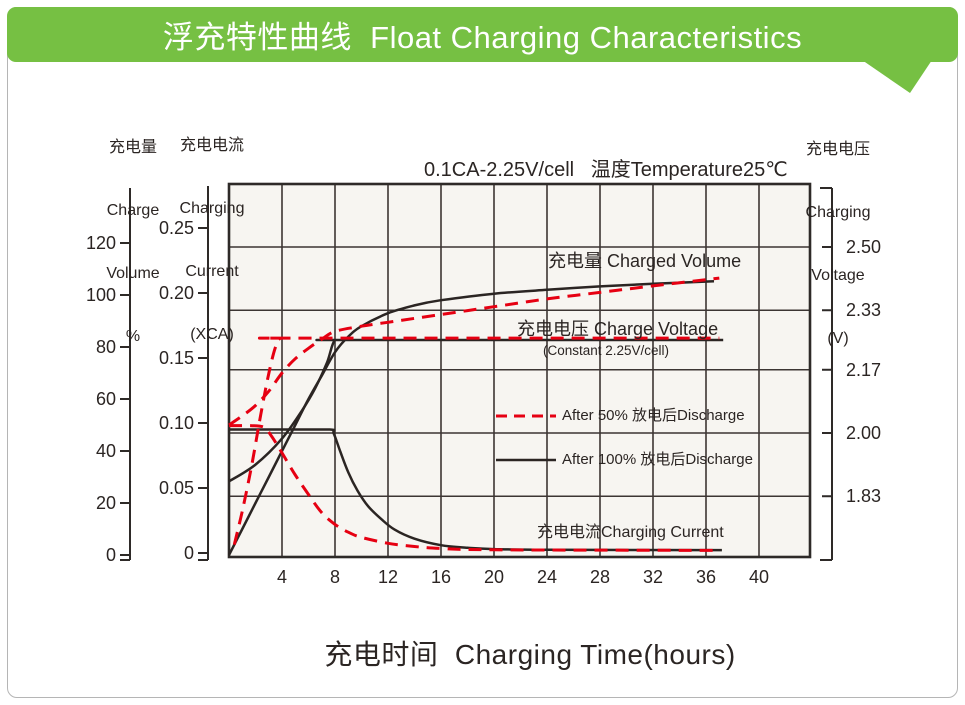 The image size is (965, 705). Describe the element at coordinates (706, 577) in the screenshot. I see `svg-text: 36` at that location.